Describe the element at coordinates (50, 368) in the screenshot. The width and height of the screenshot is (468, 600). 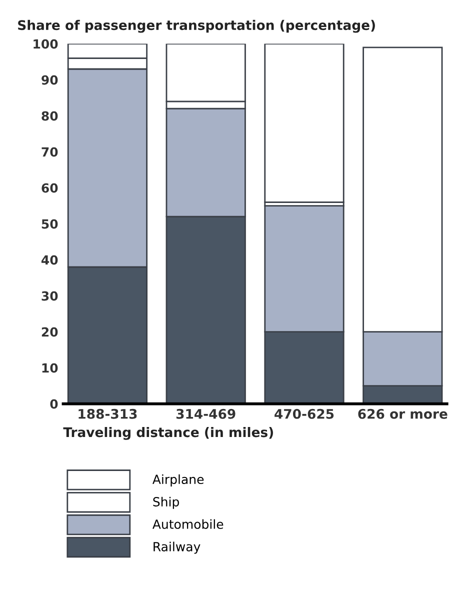
I see `y-tick-label: 10` at that location.